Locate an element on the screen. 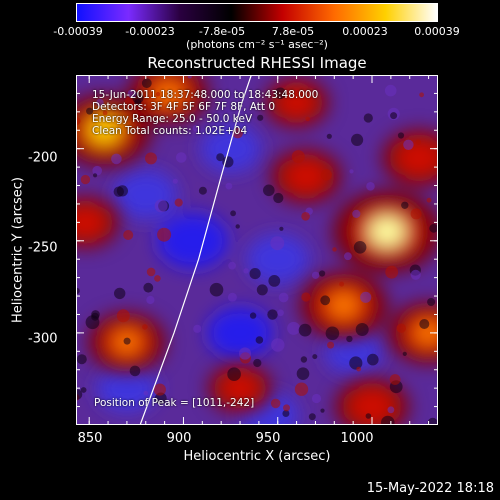 The width and height of the screenshot is (500, 500). colorbar-tick-label: -7.8e-05 is located at coordinates (222, 31).